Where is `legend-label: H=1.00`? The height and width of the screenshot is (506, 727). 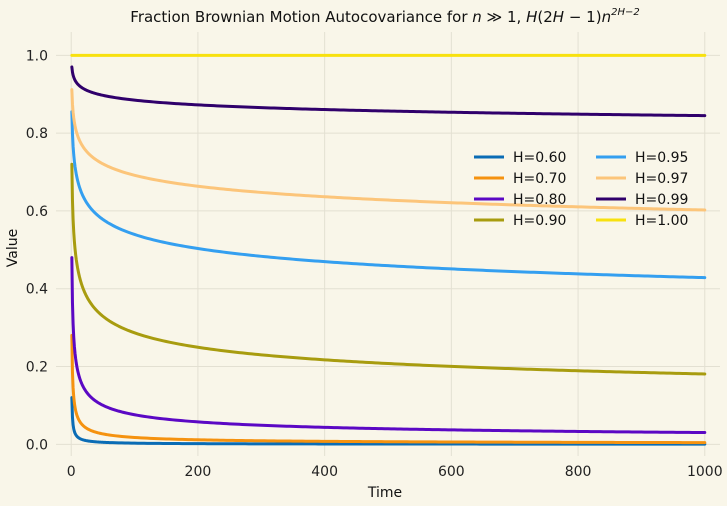
legend-label: H=1.00 is located at coordinates (661, 221).